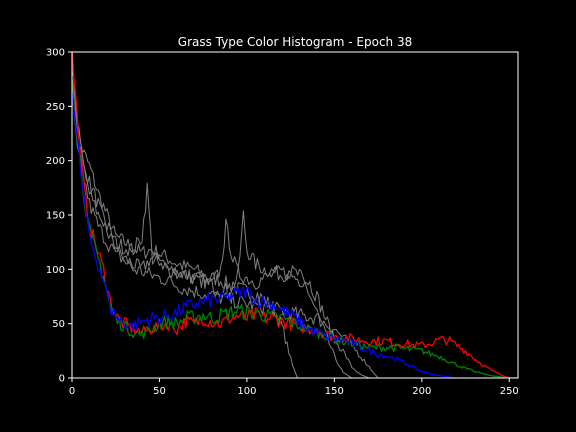  What do you see at coordinates (55, 53) in the screenshot?
I see `y-tick-label: 300` at bounding box center [55, 53].